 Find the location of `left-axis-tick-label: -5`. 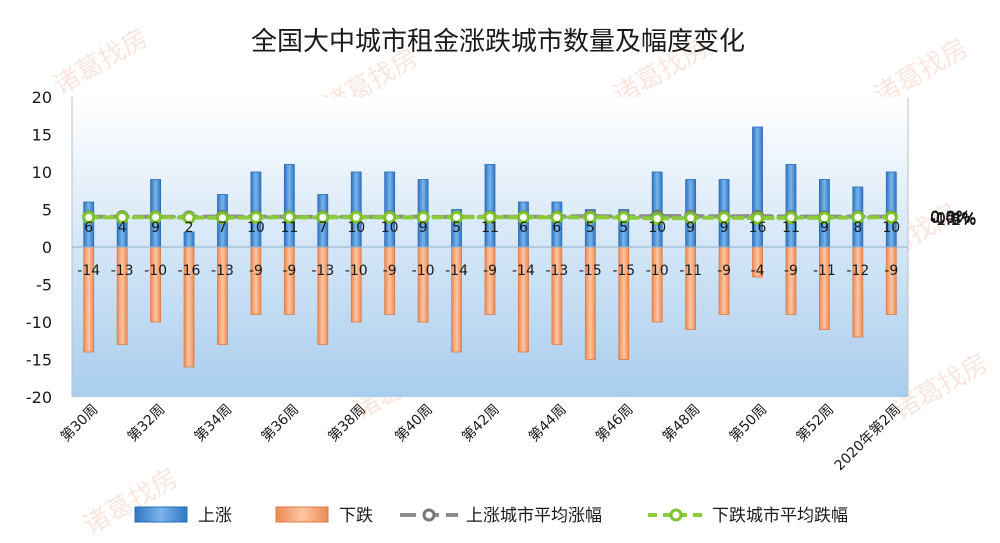

left-axis-tick-label: -5 is located at coordinates (44, 285).